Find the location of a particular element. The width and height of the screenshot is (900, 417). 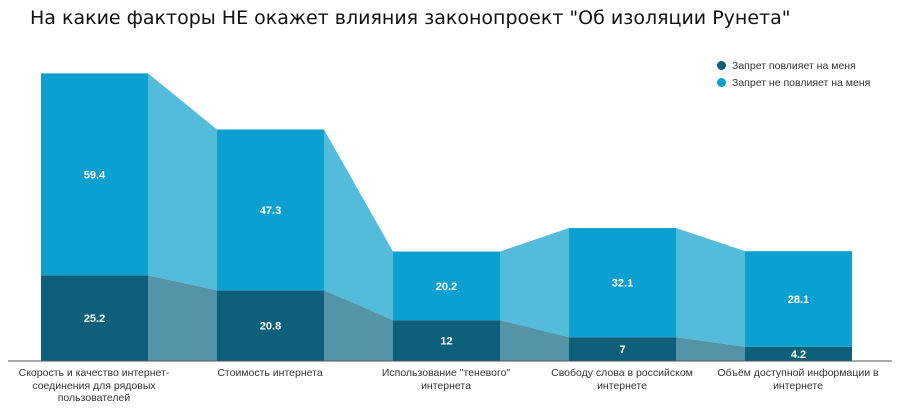

legend-item-affects: Запрет повлияет на меня is located at coordinates (793, 65).